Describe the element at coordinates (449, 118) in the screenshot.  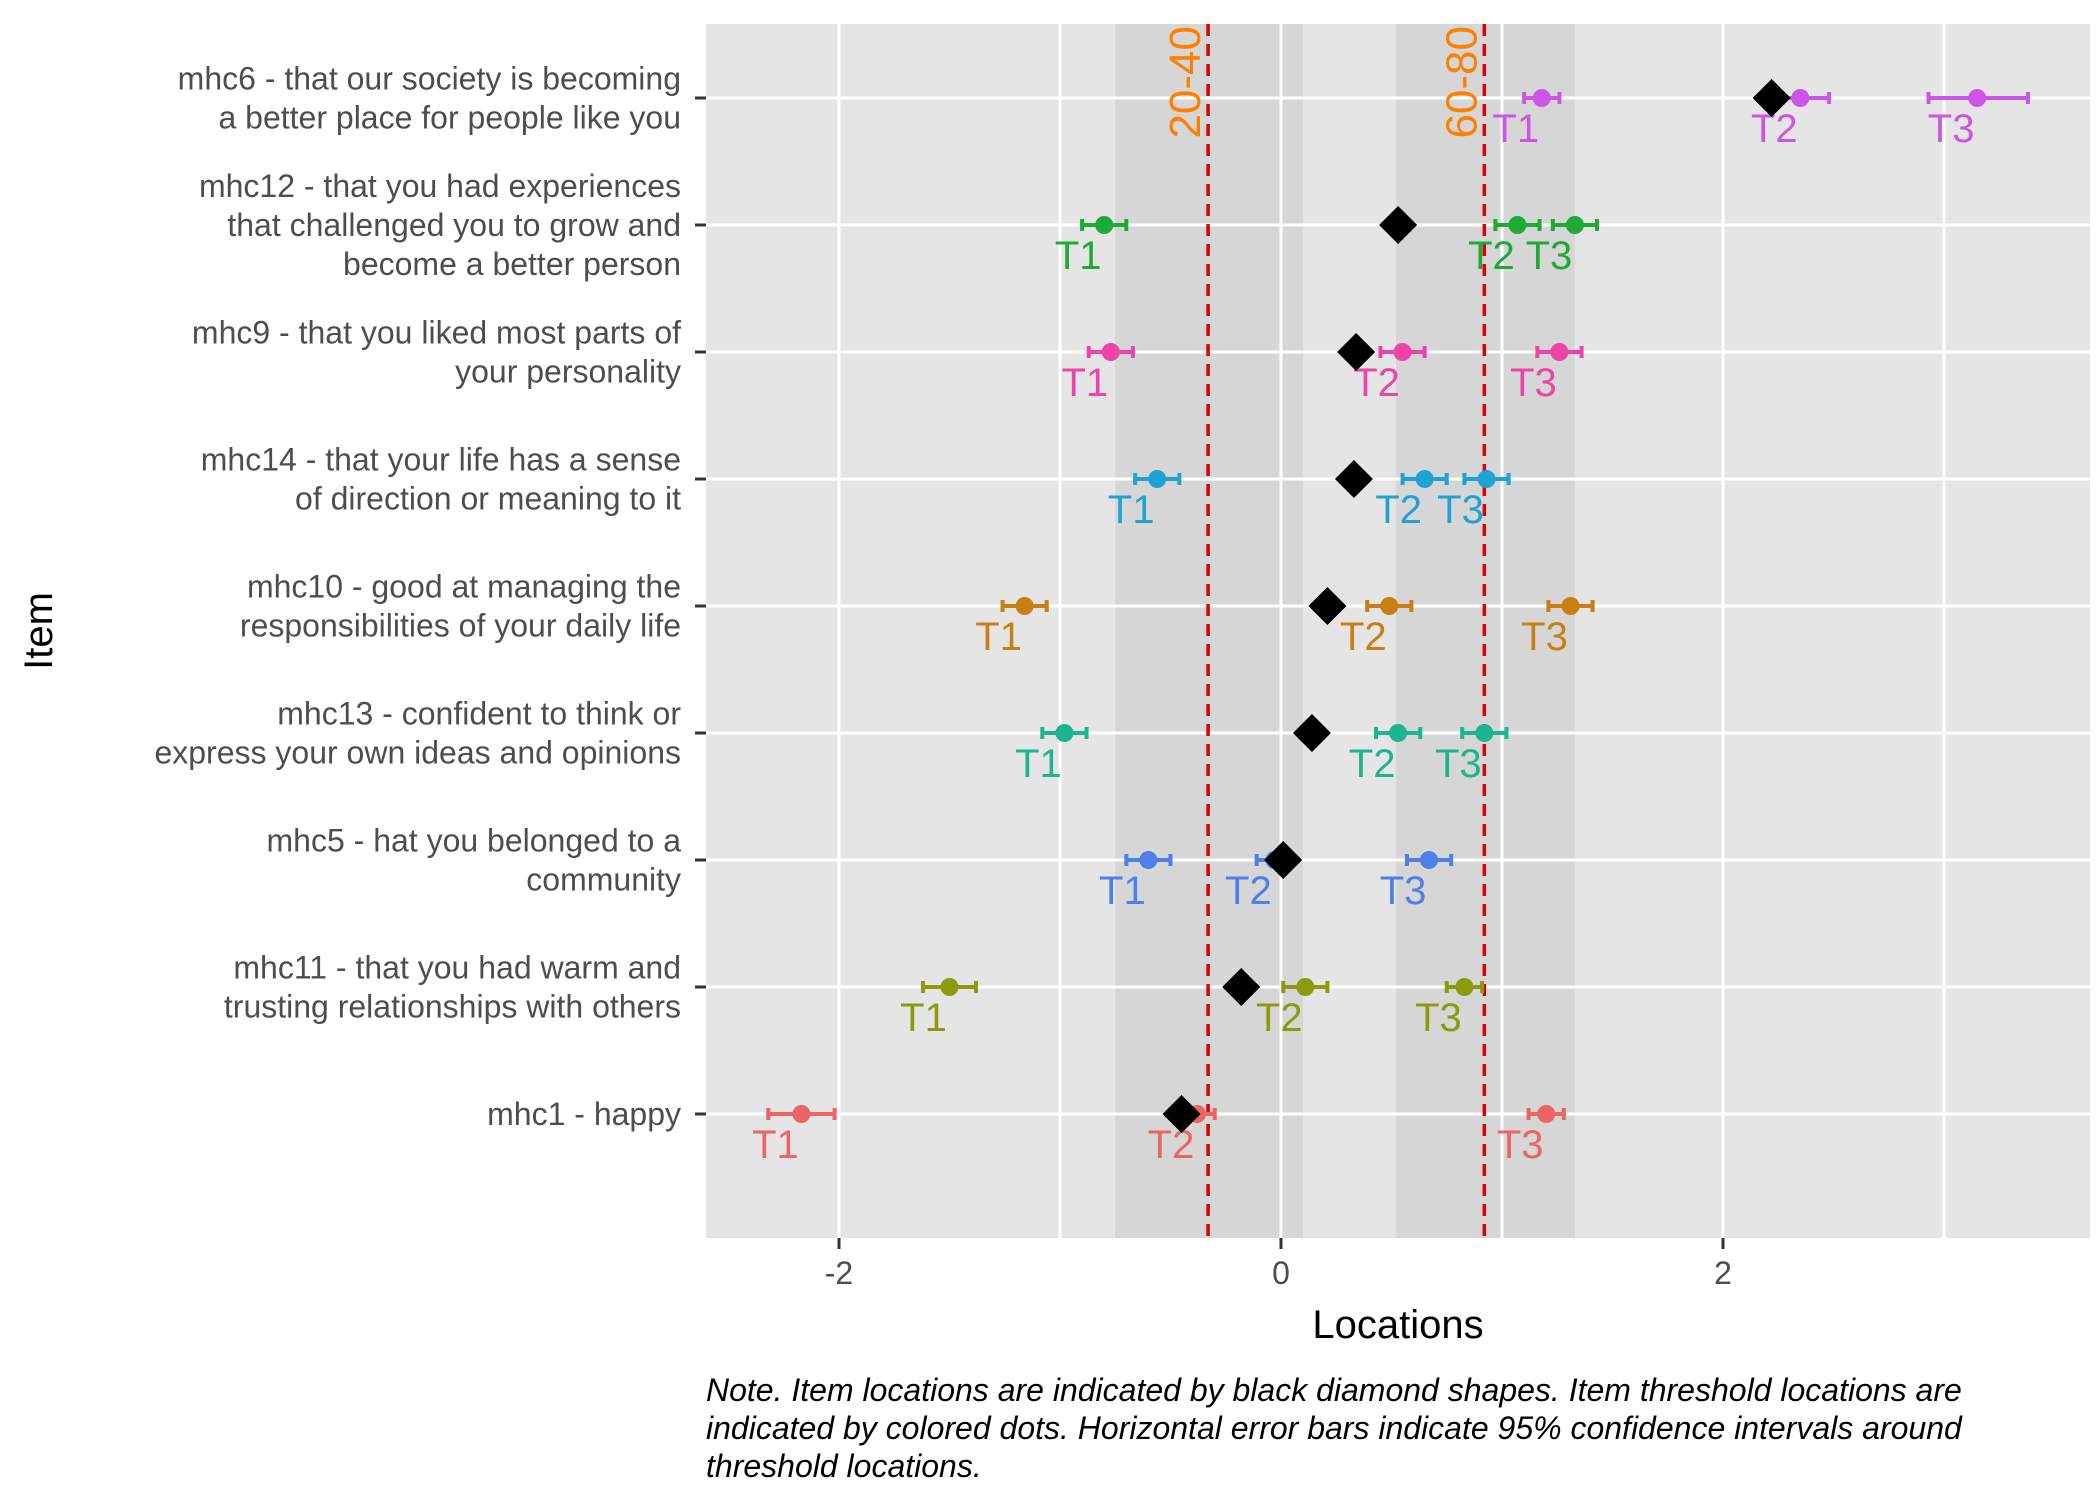
I see `y-axis-label-line: a better place for people like you` at that location.